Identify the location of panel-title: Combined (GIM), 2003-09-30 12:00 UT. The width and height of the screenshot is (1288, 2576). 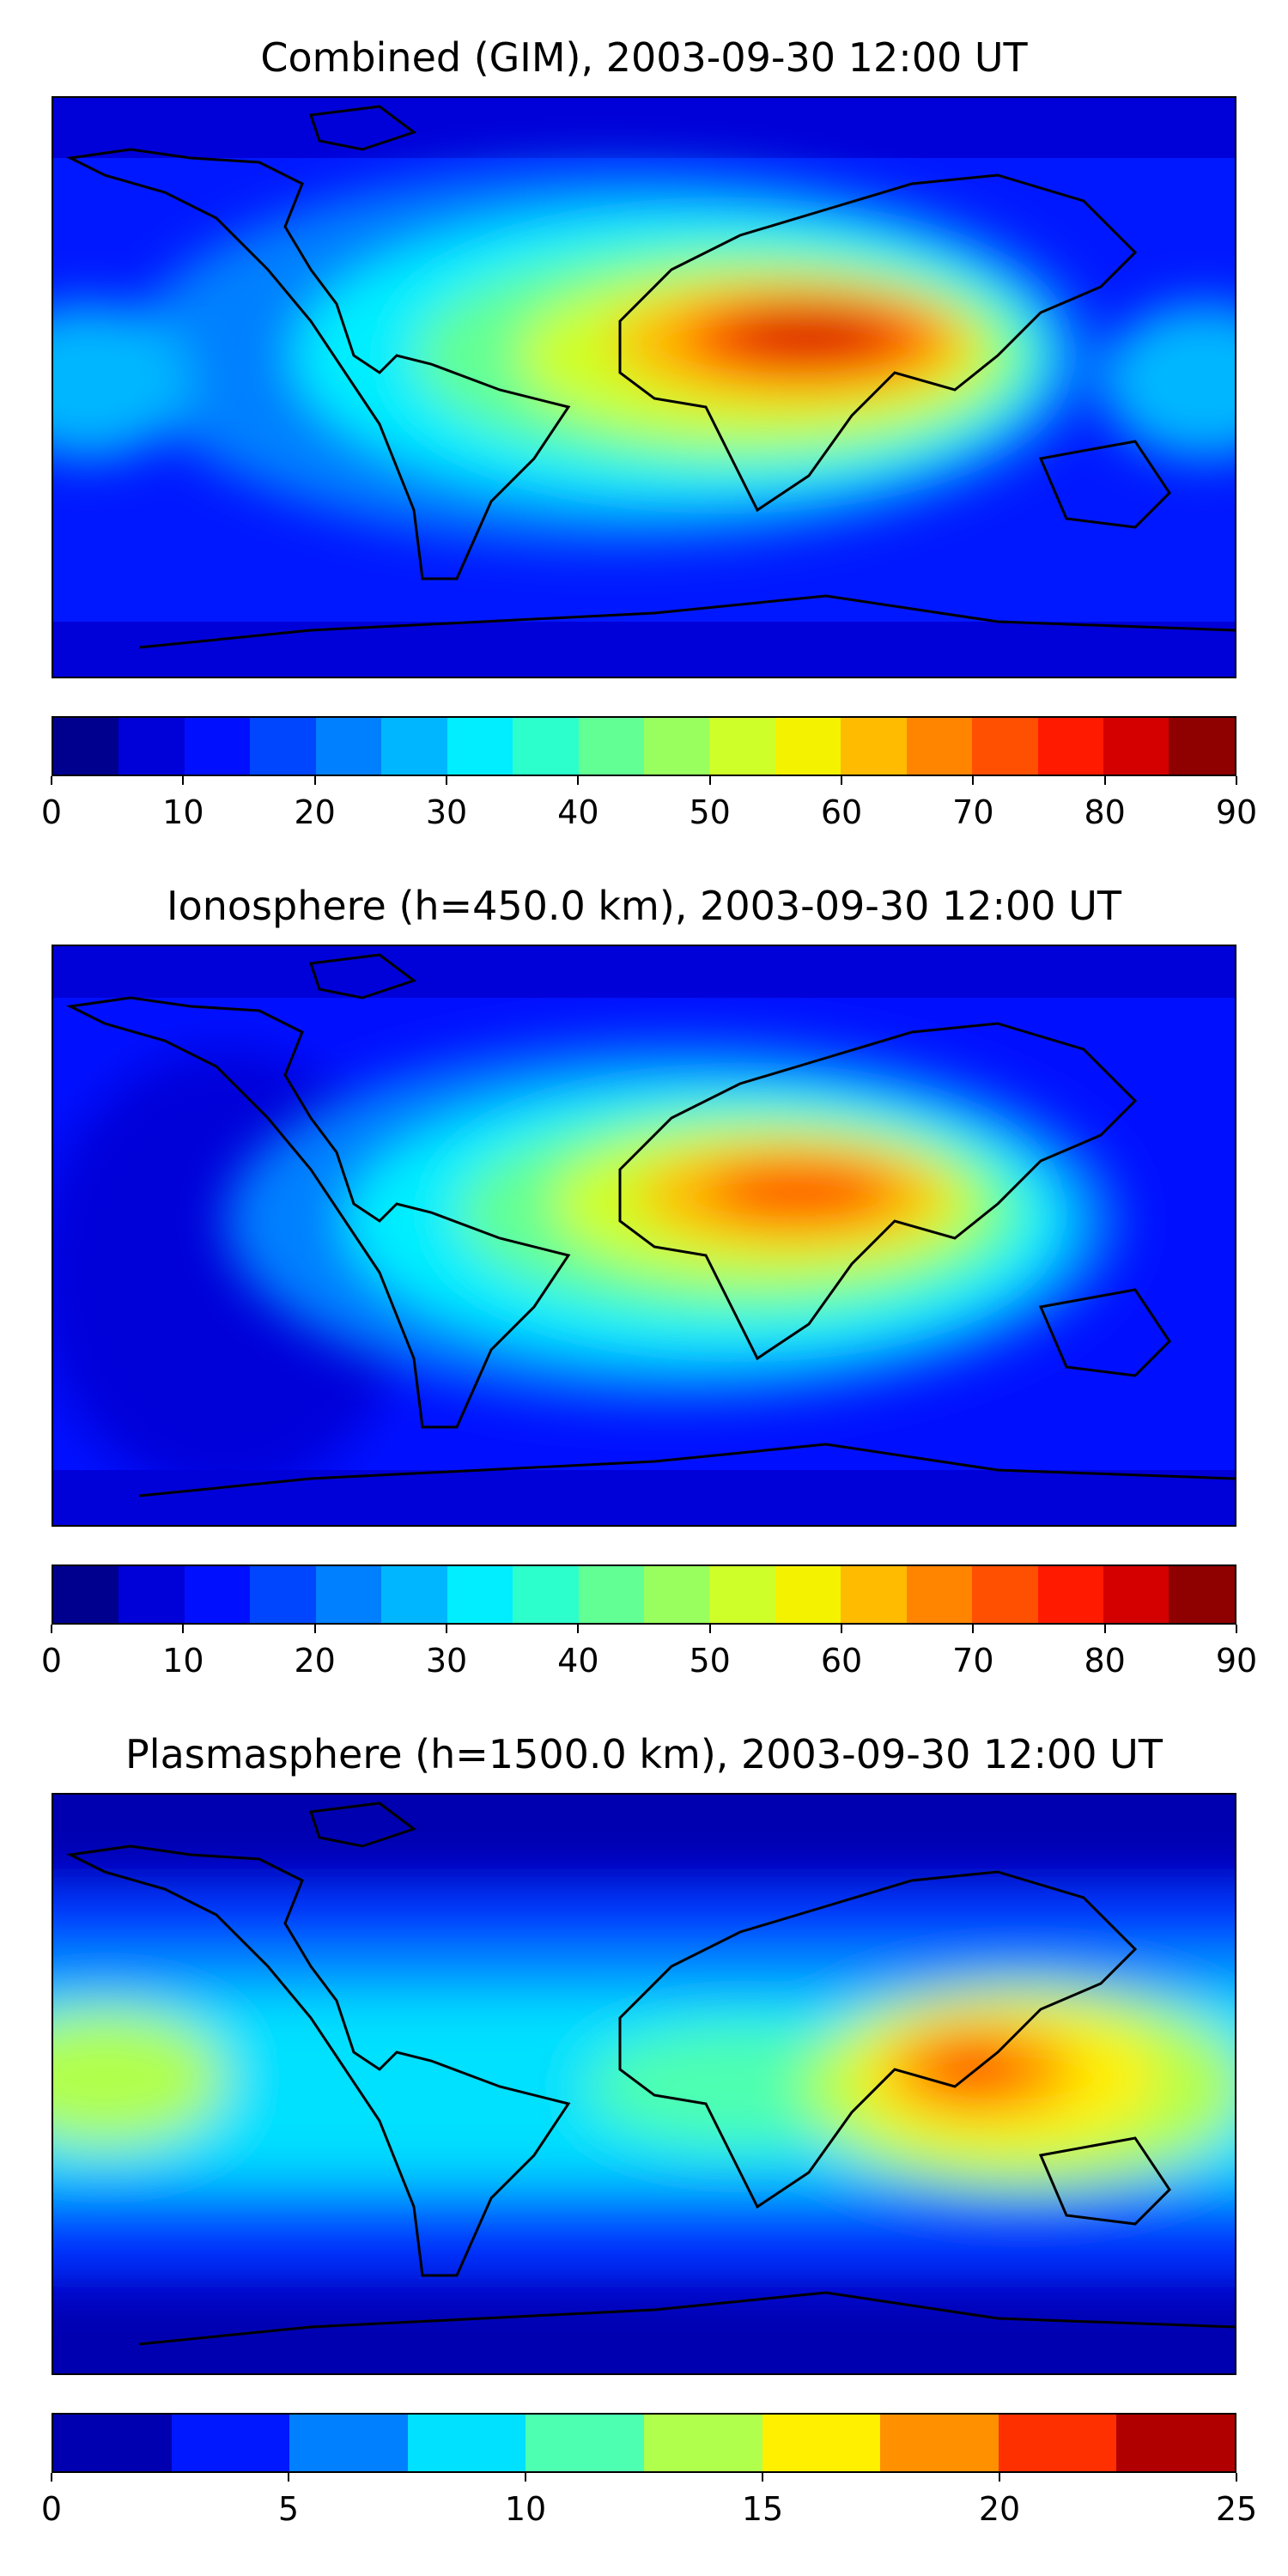
(644, 58).